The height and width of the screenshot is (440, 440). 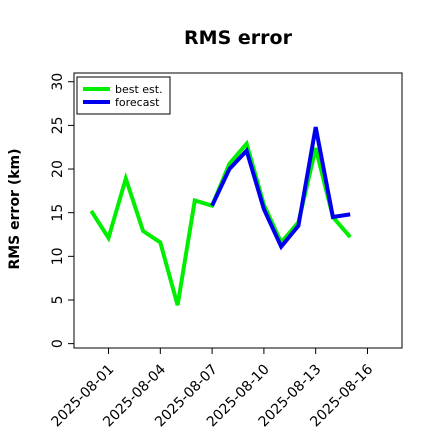 I want to click on y-tick-label: 30, so click(x=58, y=82).